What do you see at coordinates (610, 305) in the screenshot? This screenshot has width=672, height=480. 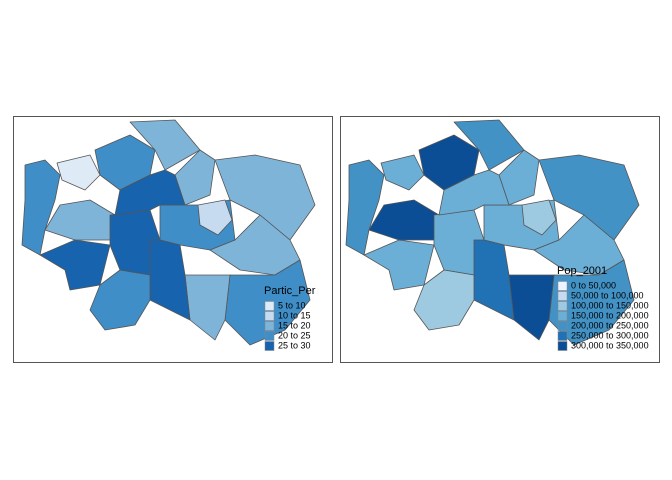 I see `legend-label: 100,000 to 150,000` at bounding box center [610, 305].